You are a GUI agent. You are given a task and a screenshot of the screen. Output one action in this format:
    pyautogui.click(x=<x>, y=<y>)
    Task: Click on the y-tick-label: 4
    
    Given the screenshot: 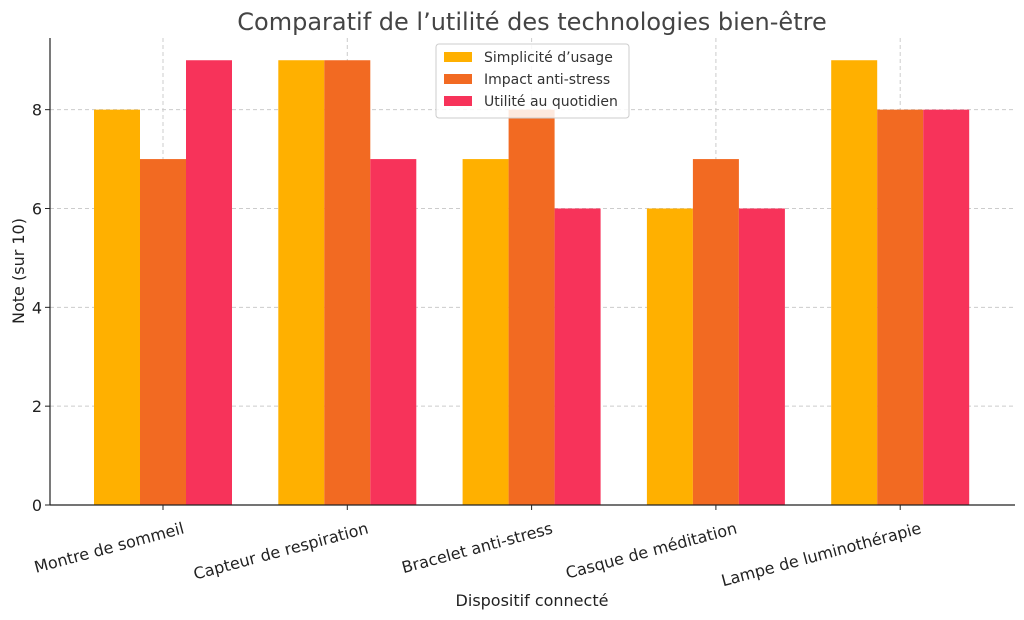 What is the action you would take?
    pyautogui.click(x=37, y=307)
    